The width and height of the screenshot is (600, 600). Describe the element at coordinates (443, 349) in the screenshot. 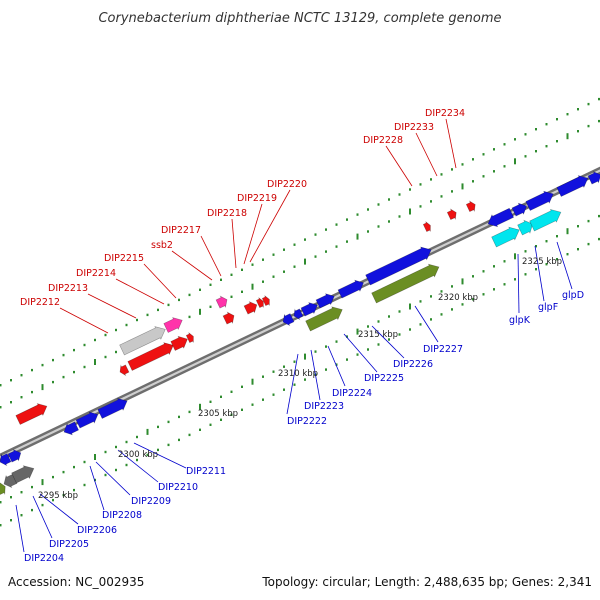

I see `gene-label: DIP2227` at that location.